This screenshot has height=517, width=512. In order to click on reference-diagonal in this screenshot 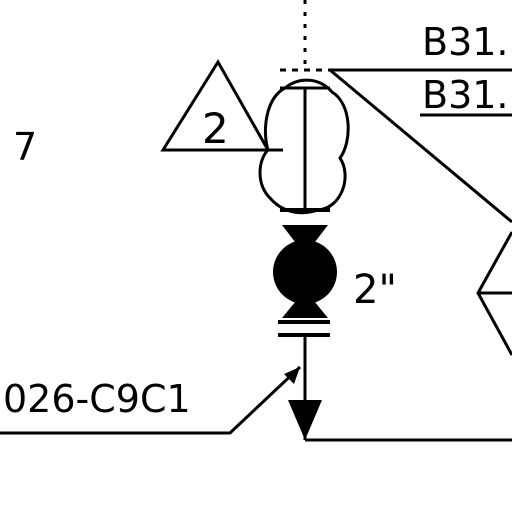, I will do `click(420, 146)`.